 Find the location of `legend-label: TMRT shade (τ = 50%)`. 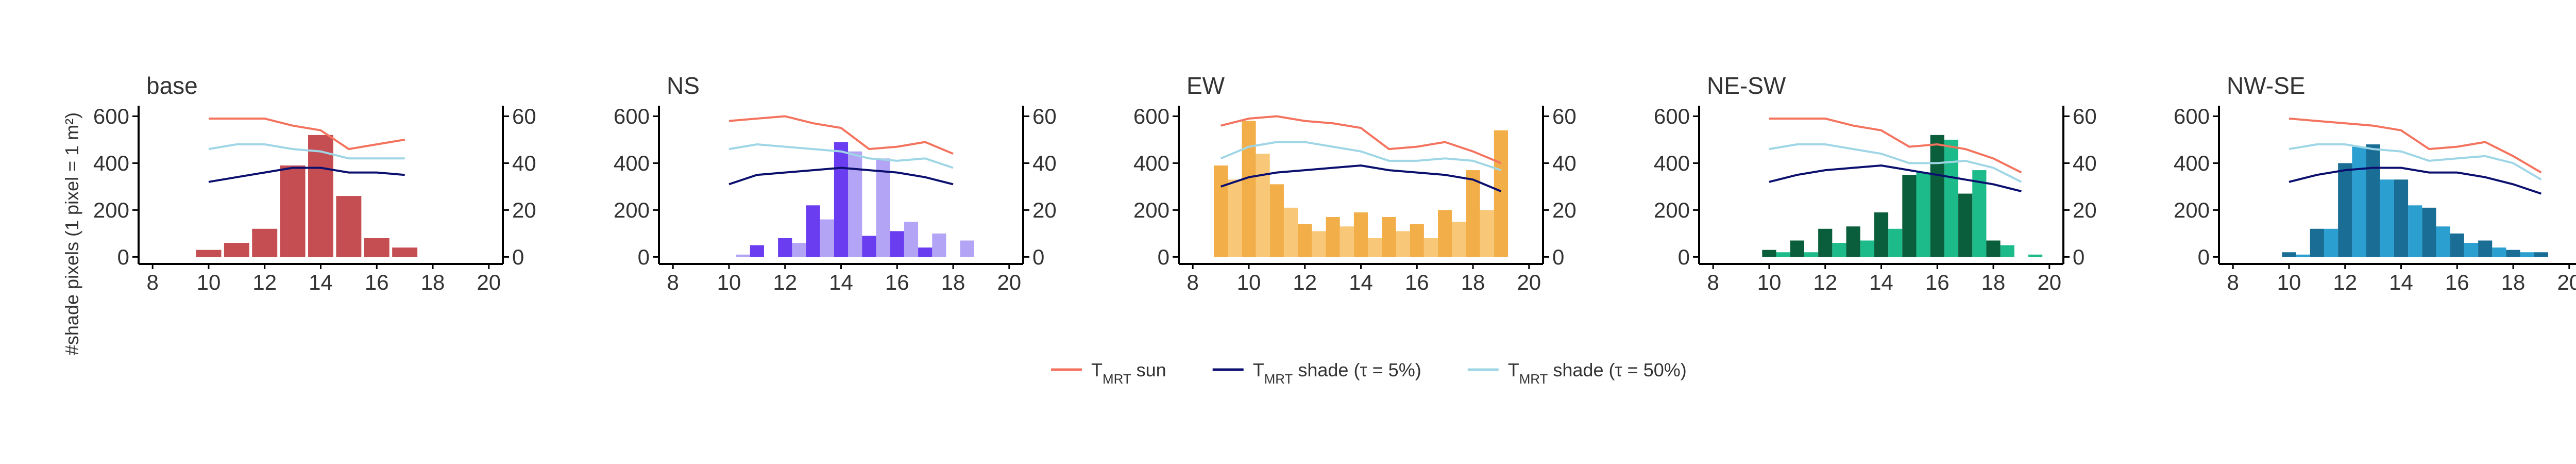

legend-label: TMRT shade (τ = 50%) is located at coordinates (1597, 373).